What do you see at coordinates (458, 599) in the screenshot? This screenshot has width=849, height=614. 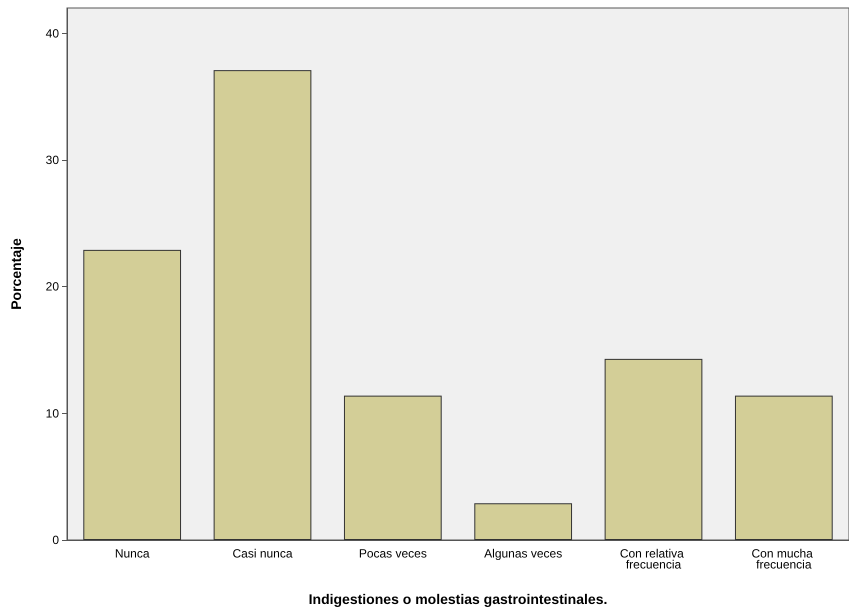 I see `x-axis-title: Indigestiones o molestias gastrointestinales.` at bounding box center [458, 599].